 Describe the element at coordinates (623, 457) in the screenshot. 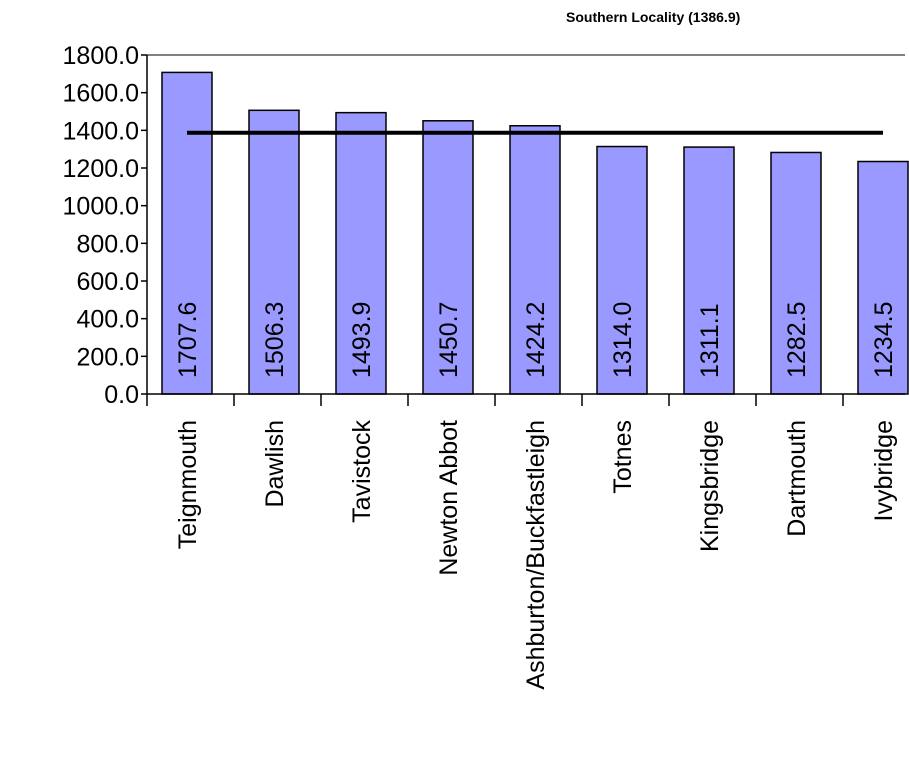

I see `category-label: Totnes` at that location.